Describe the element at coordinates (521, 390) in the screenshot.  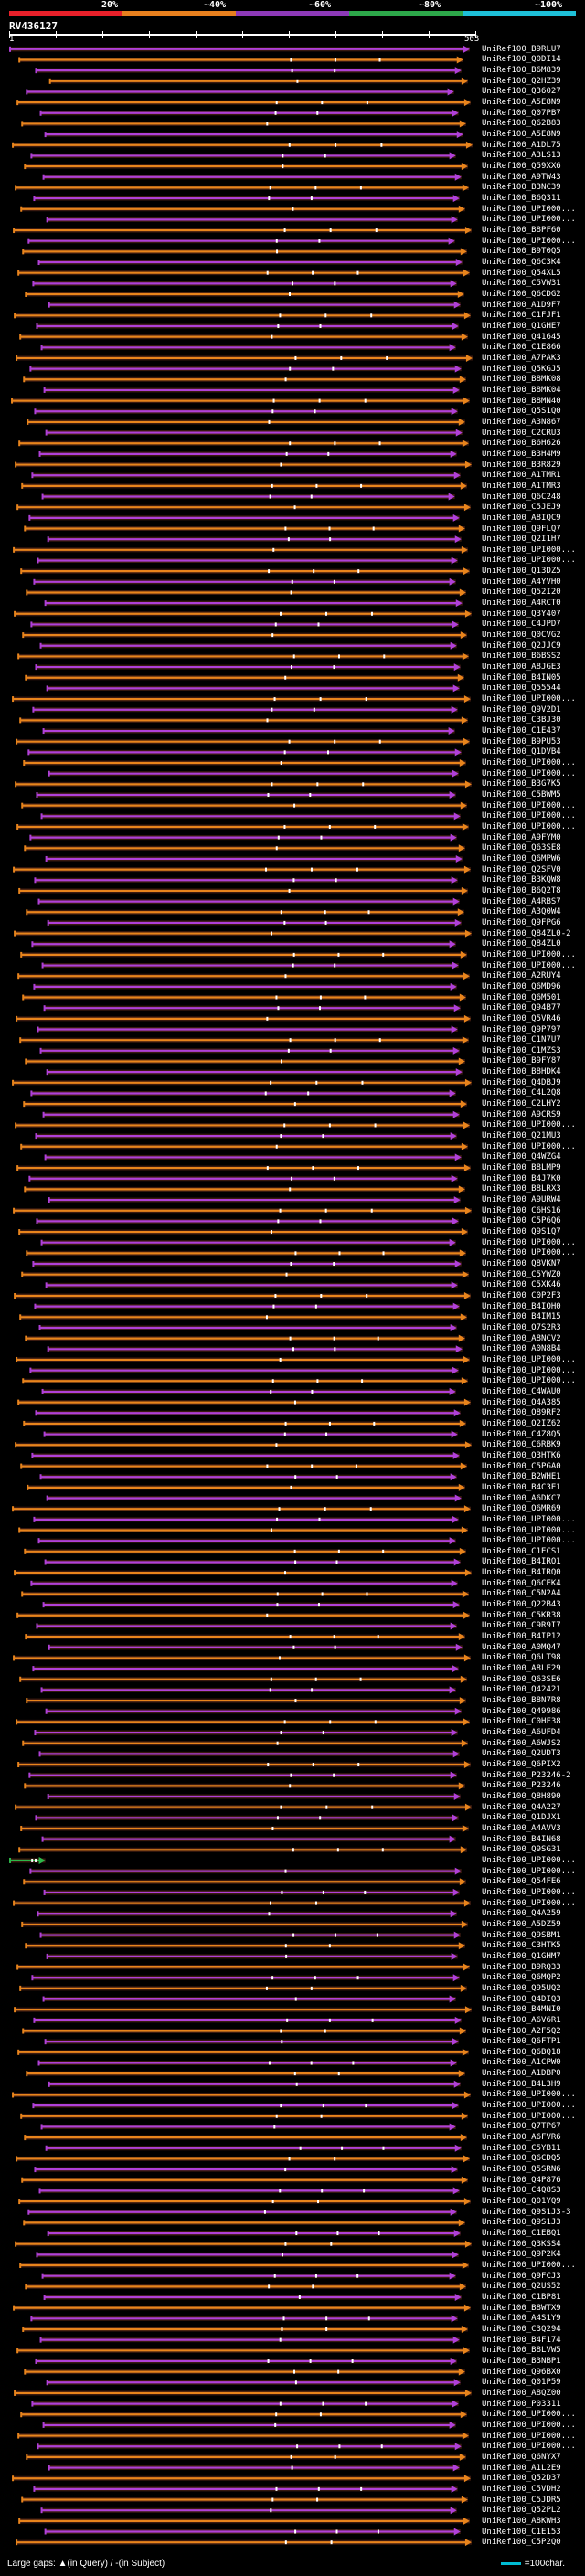
I see `hit-id-label: UniRef100_B8MK04` at that location.